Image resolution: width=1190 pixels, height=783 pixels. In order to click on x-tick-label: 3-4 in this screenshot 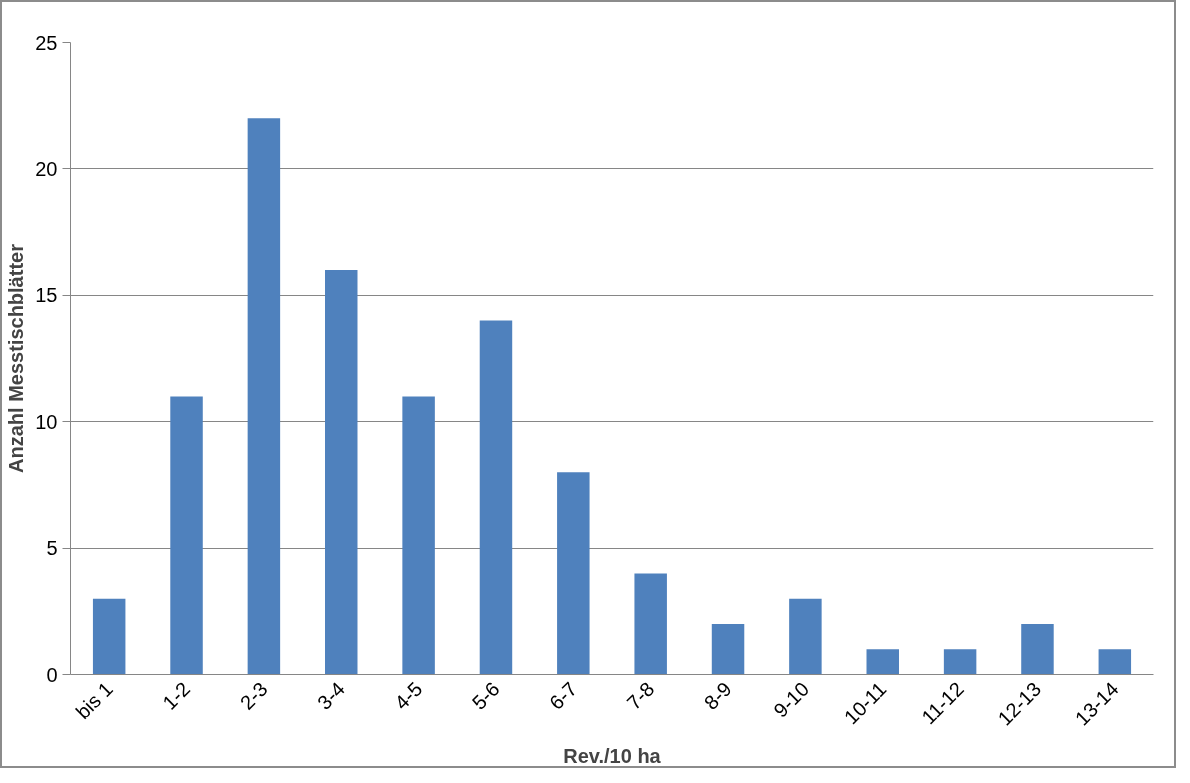, I will do `click(331, 695)`.